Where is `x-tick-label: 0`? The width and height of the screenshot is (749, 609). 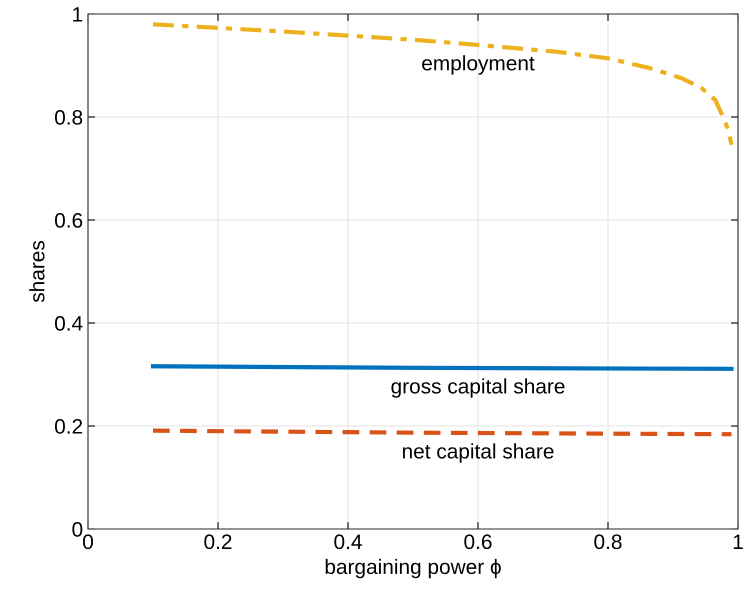 x-tick-label: 0 is located at coordinates (88, 542).